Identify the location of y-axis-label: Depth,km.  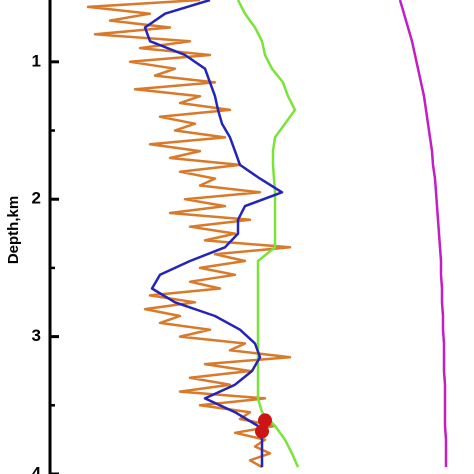
(13, 230).